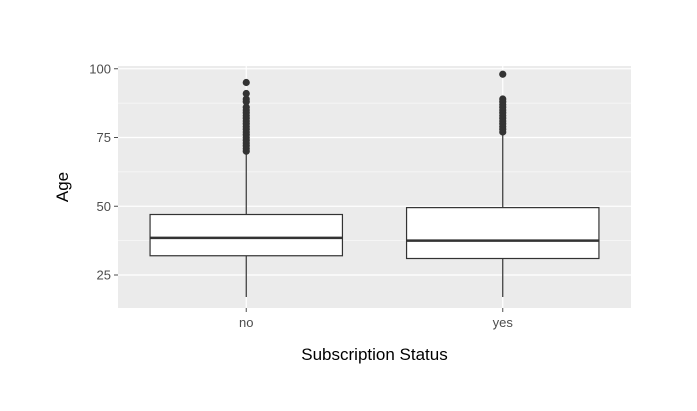 Image resolution: width=697 pixels, height=411 pixels. I want to click on y-axis-title: Age, so click(62, 187).